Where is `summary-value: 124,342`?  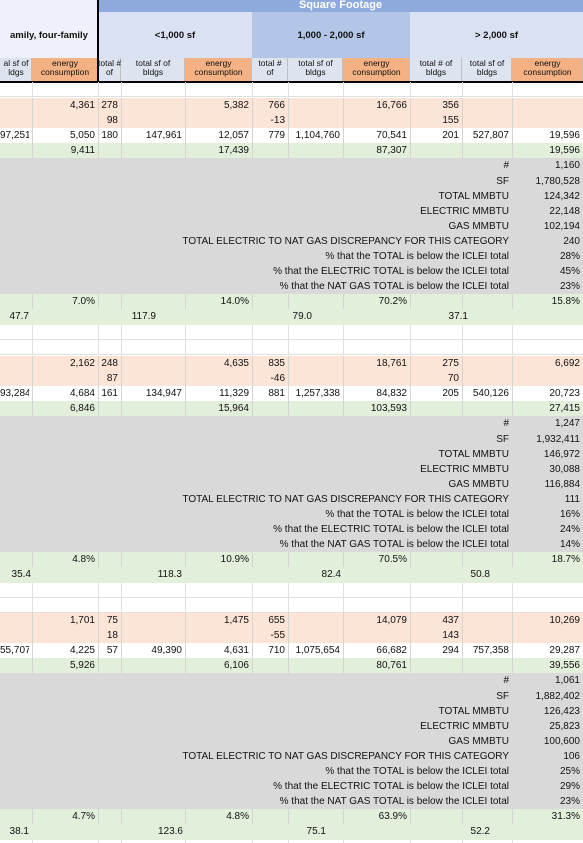
summary-value: 124,342 is located at coordinates (561, 196).